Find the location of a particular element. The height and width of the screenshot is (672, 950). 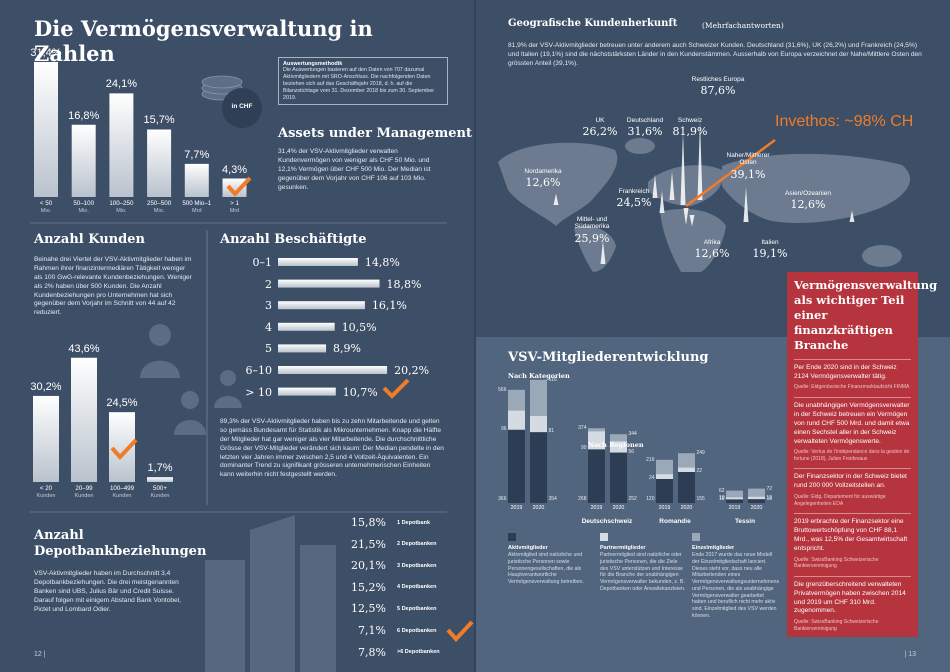

page-title: Die Vermögensverwaltung in Zahlen is located at coordinates (203, 41).